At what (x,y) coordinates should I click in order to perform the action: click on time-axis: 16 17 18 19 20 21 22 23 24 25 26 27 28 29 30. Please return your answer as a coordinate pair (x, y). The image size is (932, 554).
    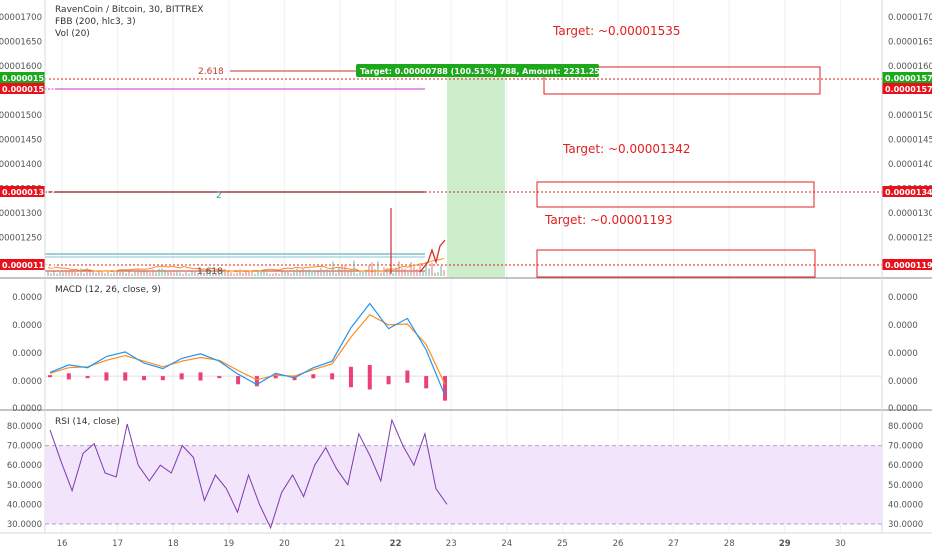
    Looking at the image, I should click on (451, 544).